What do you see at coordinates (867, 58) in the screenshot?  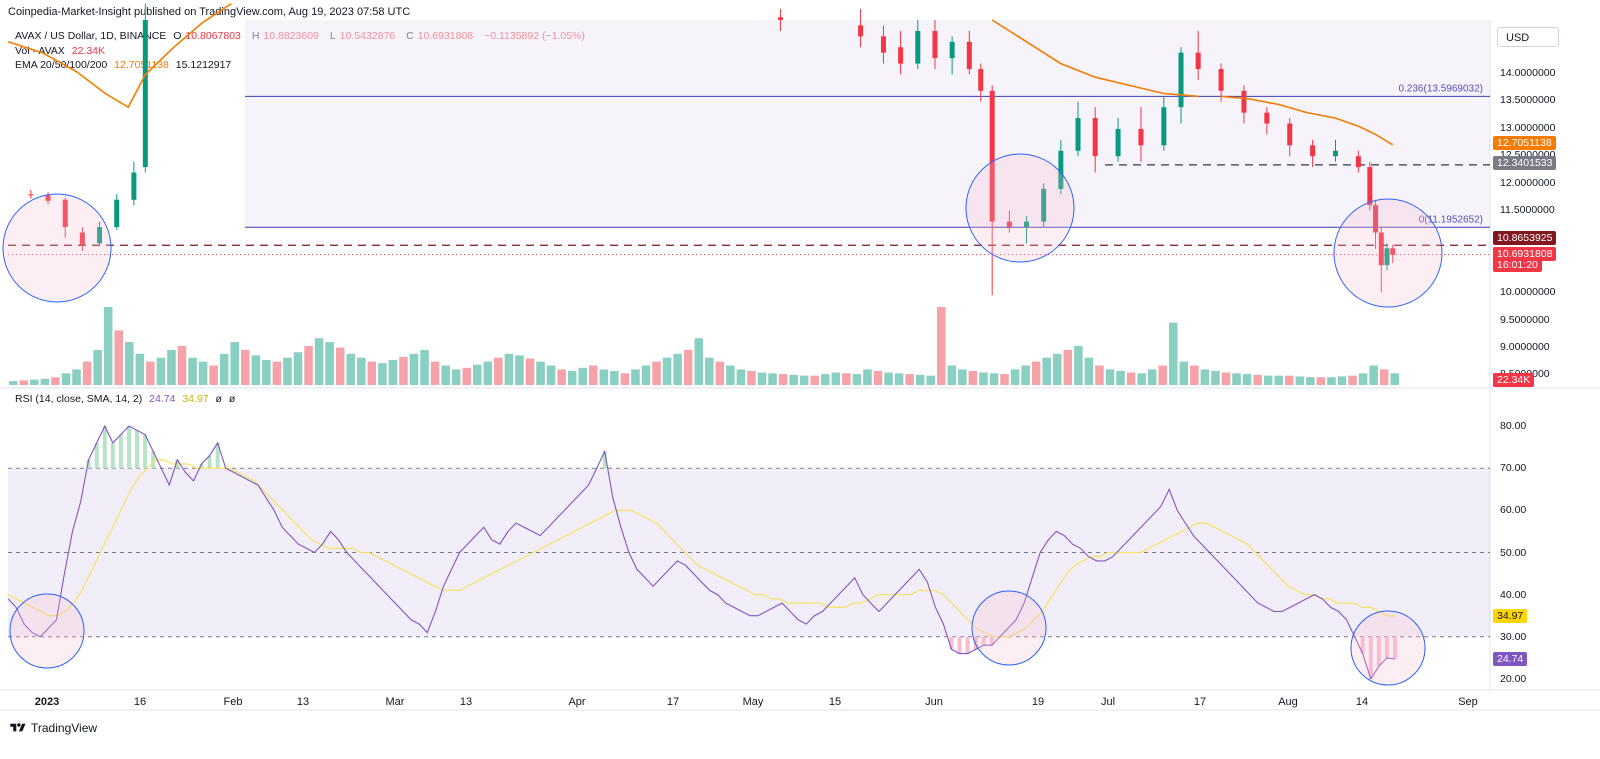 I see `fib-band-upper` at bounding box center [867, 58].